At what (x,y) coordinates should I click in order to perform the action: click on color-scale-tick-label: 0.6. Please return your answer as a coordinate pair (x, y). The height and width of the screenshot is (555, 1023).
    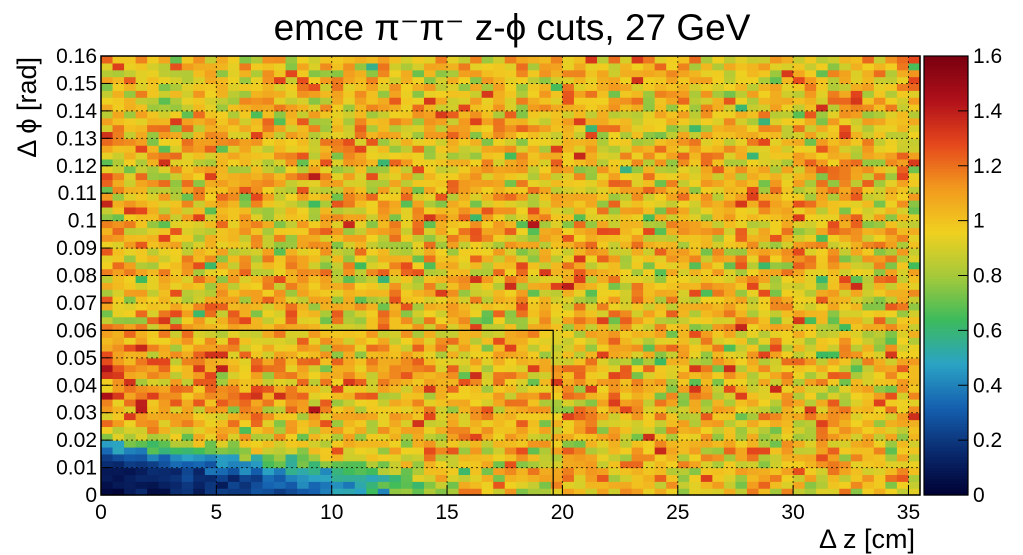
    Looking at the image, I should click on (987, 330).